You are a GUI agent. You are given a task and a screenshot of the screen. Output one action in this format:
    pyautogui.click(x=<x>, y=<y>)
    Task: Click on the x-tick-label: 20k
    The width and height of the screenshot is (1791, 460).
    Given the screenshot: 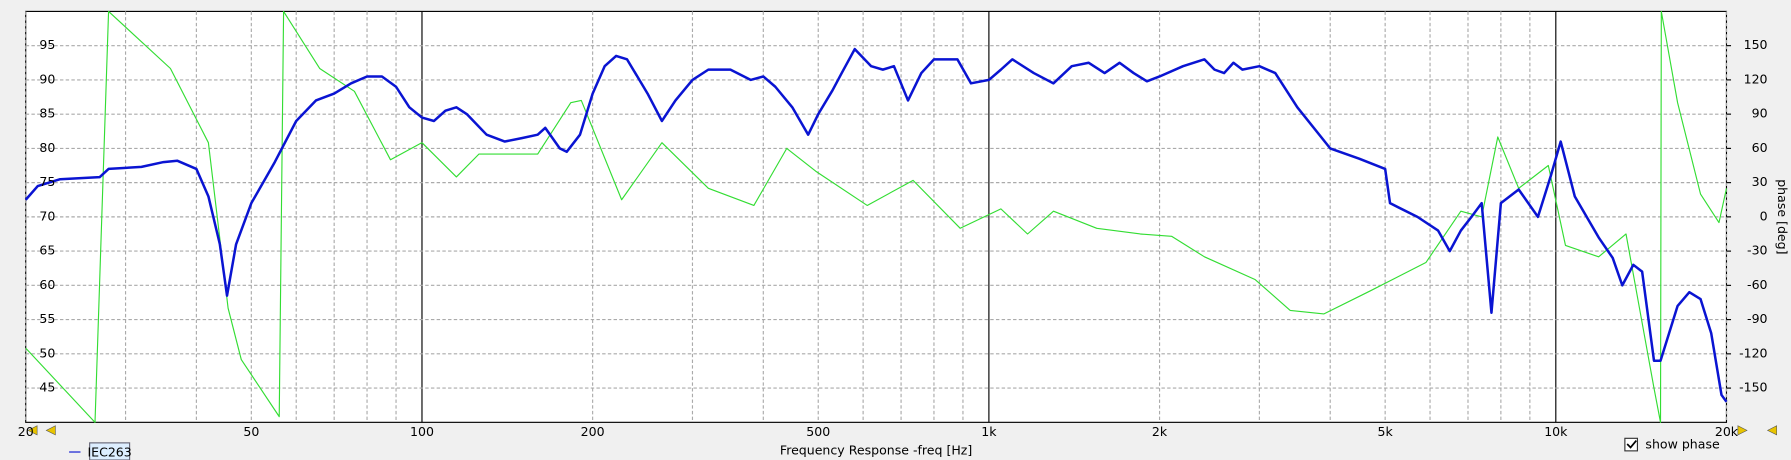 What is the action you would take?
    pyautogui.click(x=1727, y=431)
    